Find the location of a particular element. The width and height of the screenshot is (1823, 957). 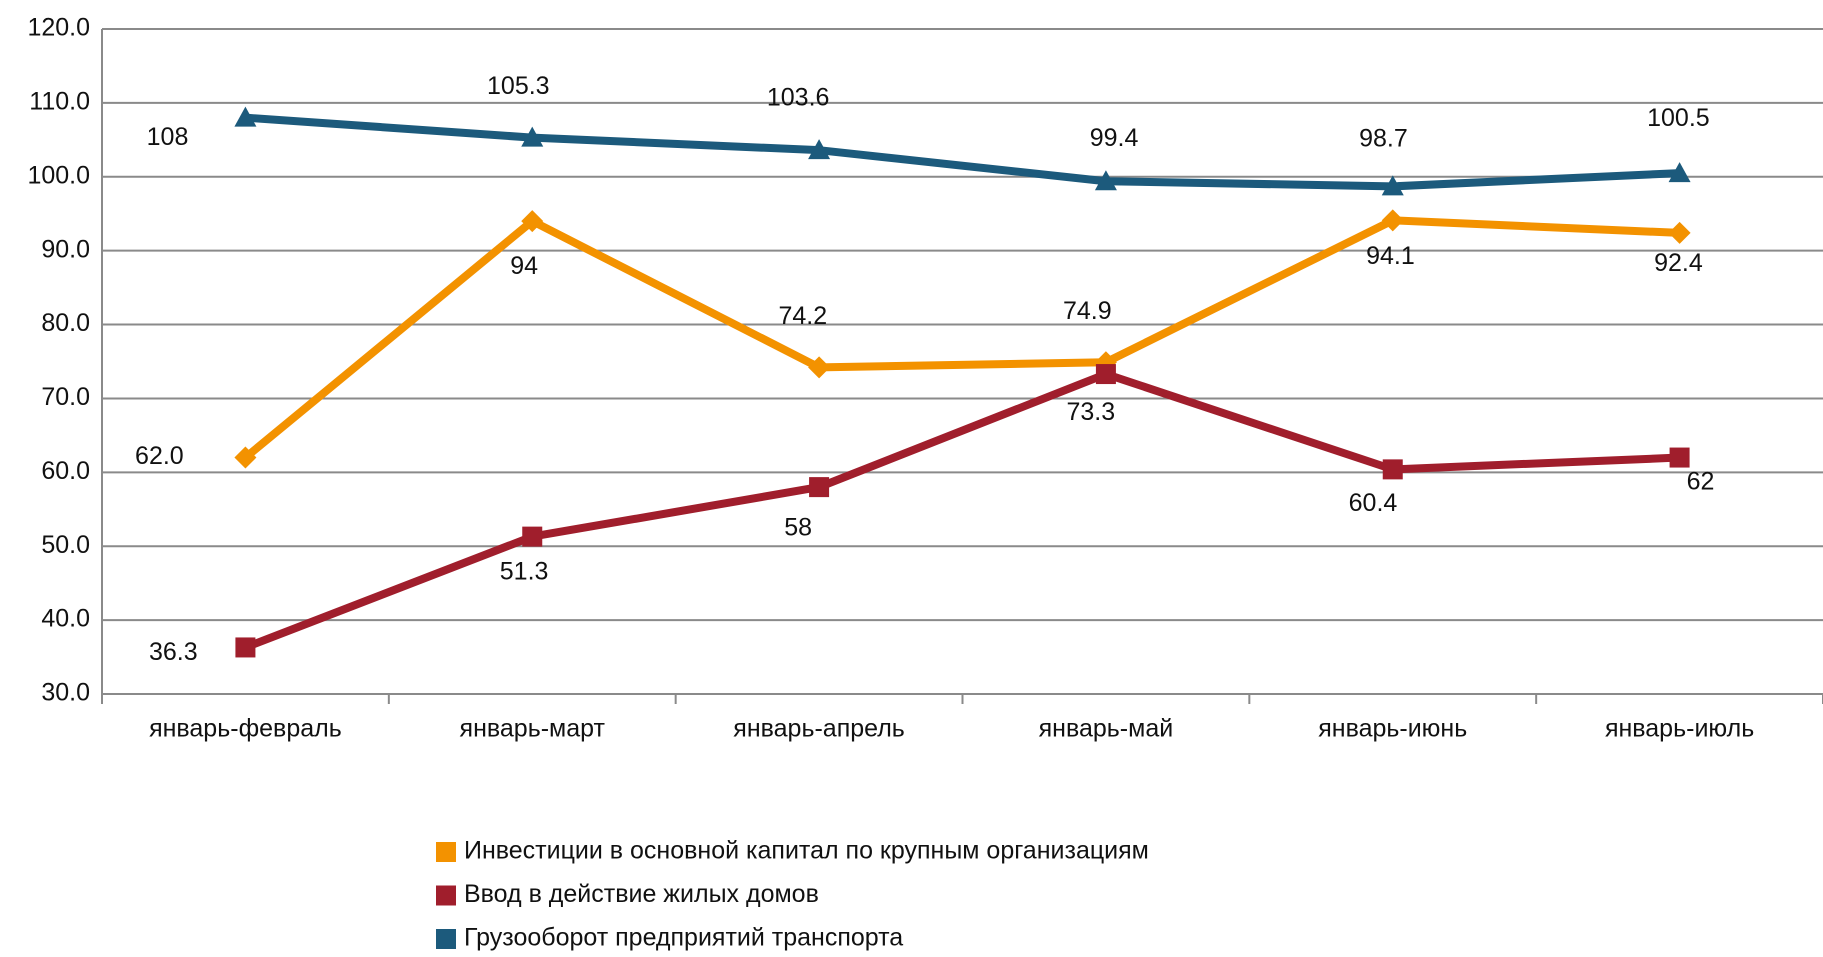

data-label: 98.7 is located at coordinates (1383, 138).